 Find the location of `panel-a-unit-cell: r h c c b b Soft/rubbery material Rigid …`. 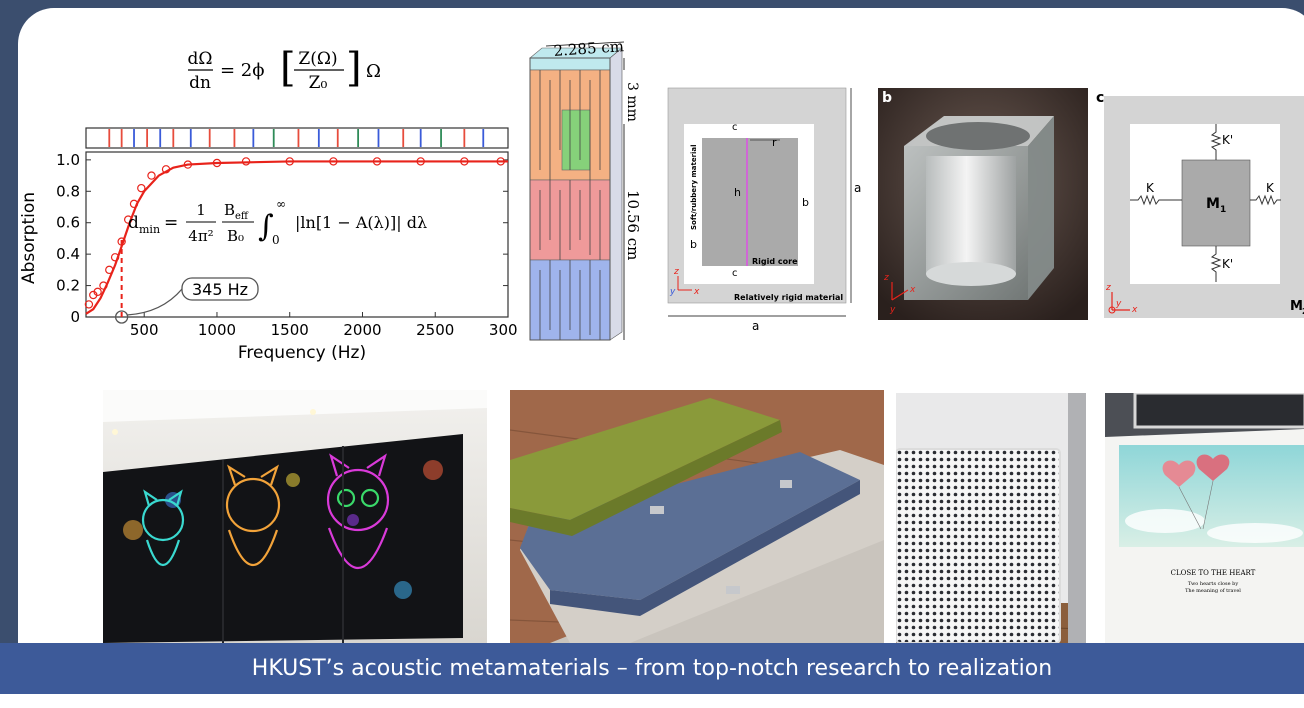

panel-a-unit-cell: r h c c b b Soft/rubbery material Rigid … is located at coordinates (764, 210).